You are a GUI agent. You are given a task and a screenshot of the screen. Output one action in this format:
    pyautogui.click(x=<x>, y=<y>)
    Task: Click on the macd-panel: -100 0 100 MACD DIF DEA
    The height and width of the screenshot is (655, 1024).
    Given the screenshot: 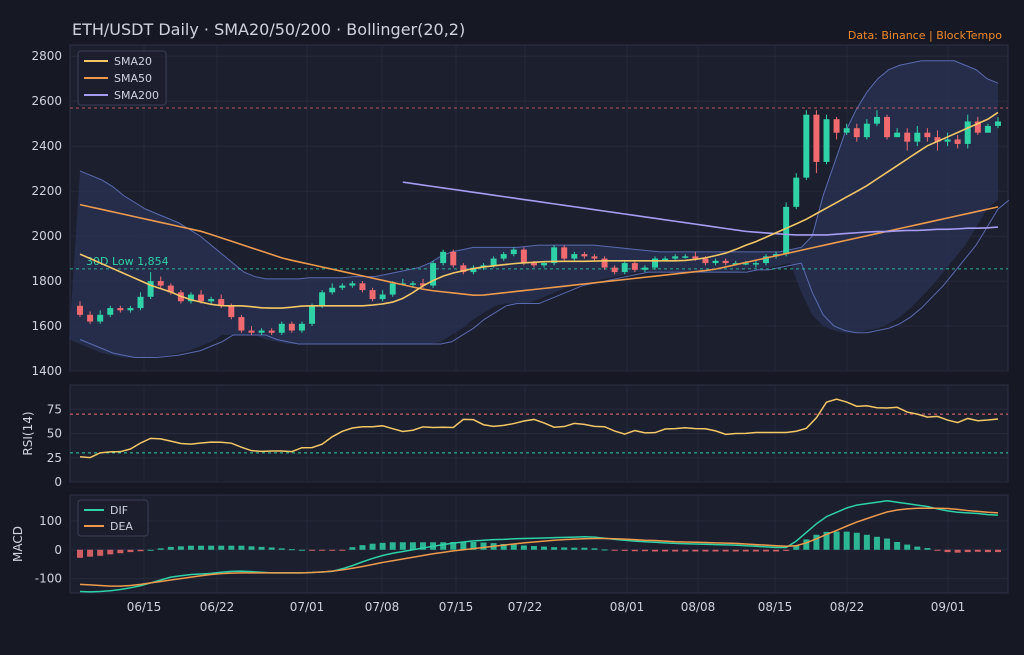 What is the action you would take?
    pyautogui.click(x=510, y=544)
    